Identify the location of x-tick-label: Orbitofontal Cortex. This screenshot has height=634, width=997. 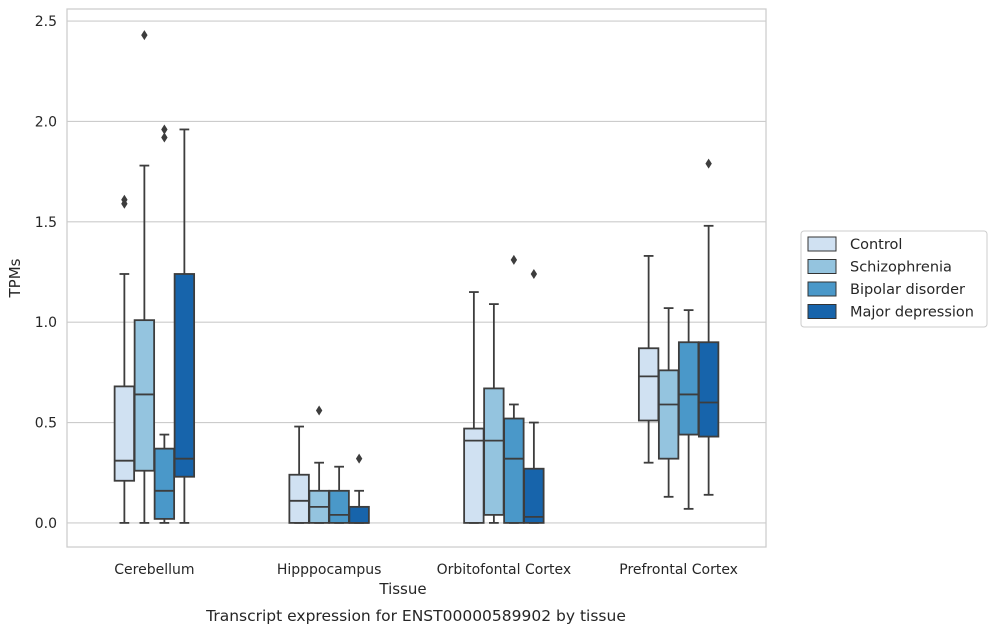
(504, 570).